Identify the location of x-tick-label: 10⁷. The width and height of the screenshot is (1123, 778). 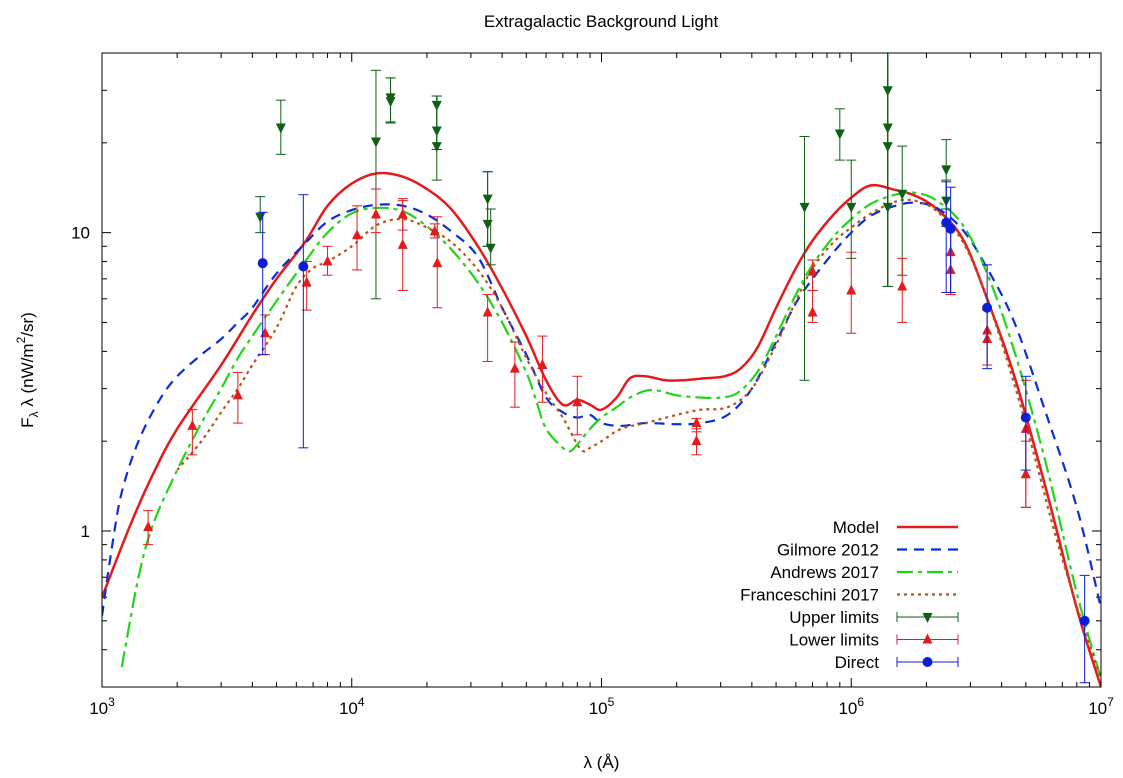
(1101, 706).